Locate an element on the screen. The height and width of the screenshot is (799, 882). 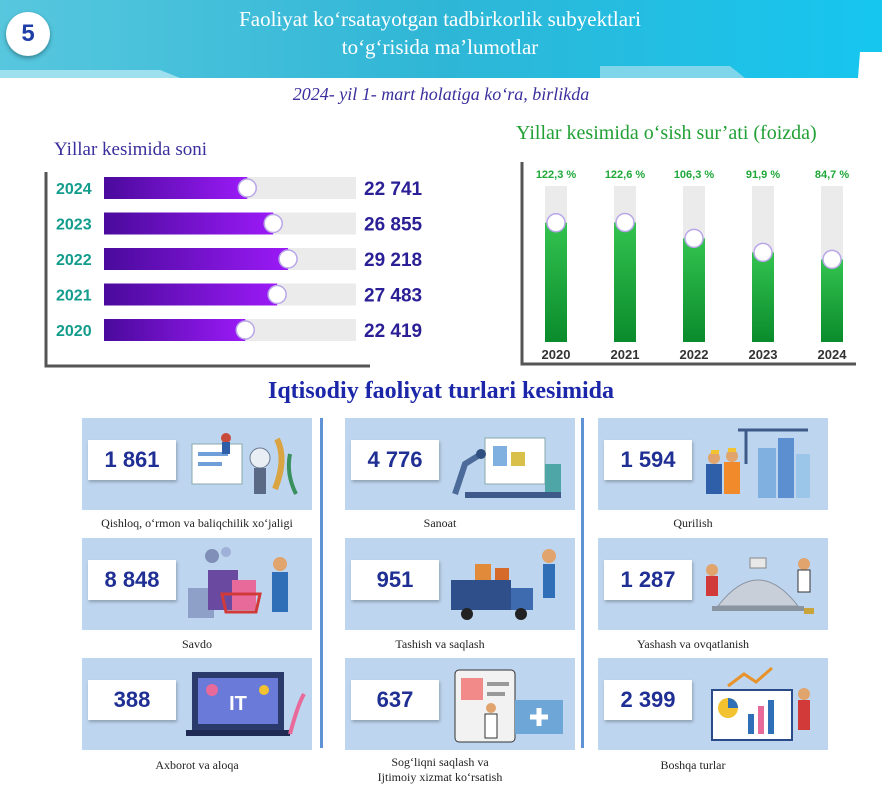
it-laptop-icon: IT is located at coordinates (246, 704).